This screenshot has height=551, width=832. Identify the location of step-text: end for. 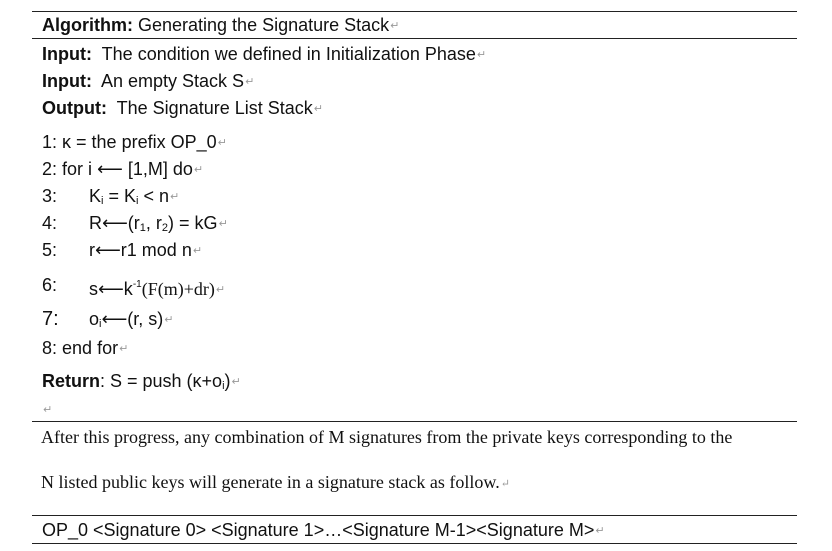
(90, 348).